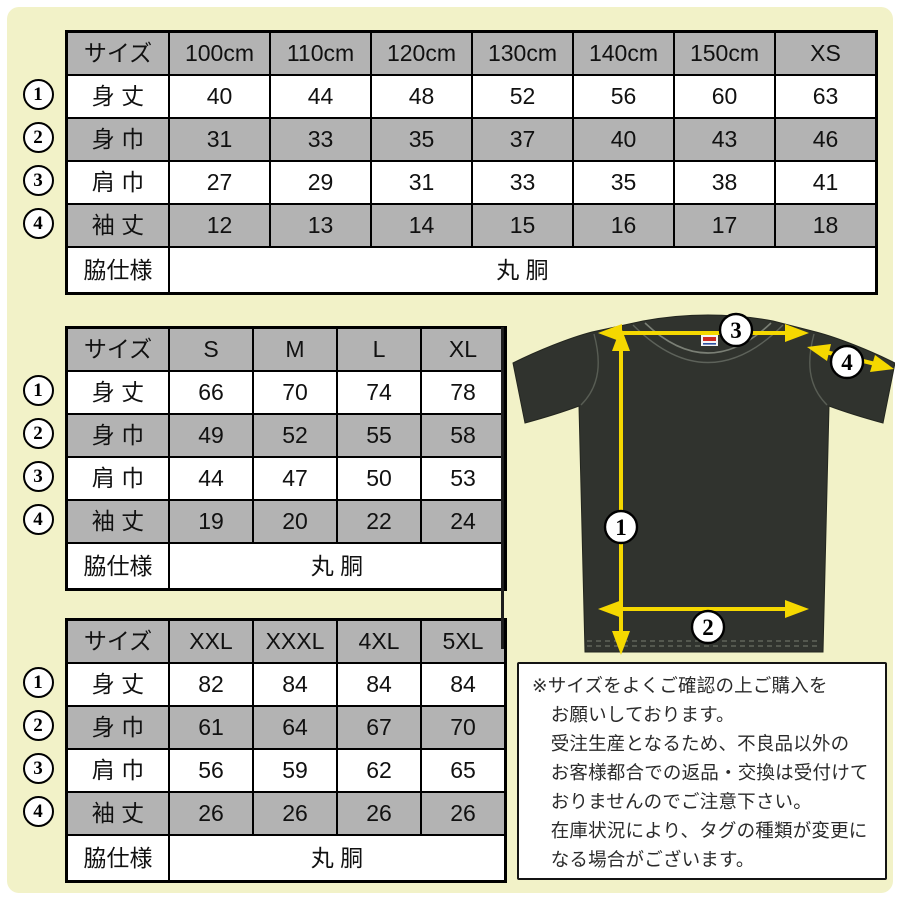 This screenshot has height=900, width=900. I want to click on measure-value: 56, so click(211, 770).